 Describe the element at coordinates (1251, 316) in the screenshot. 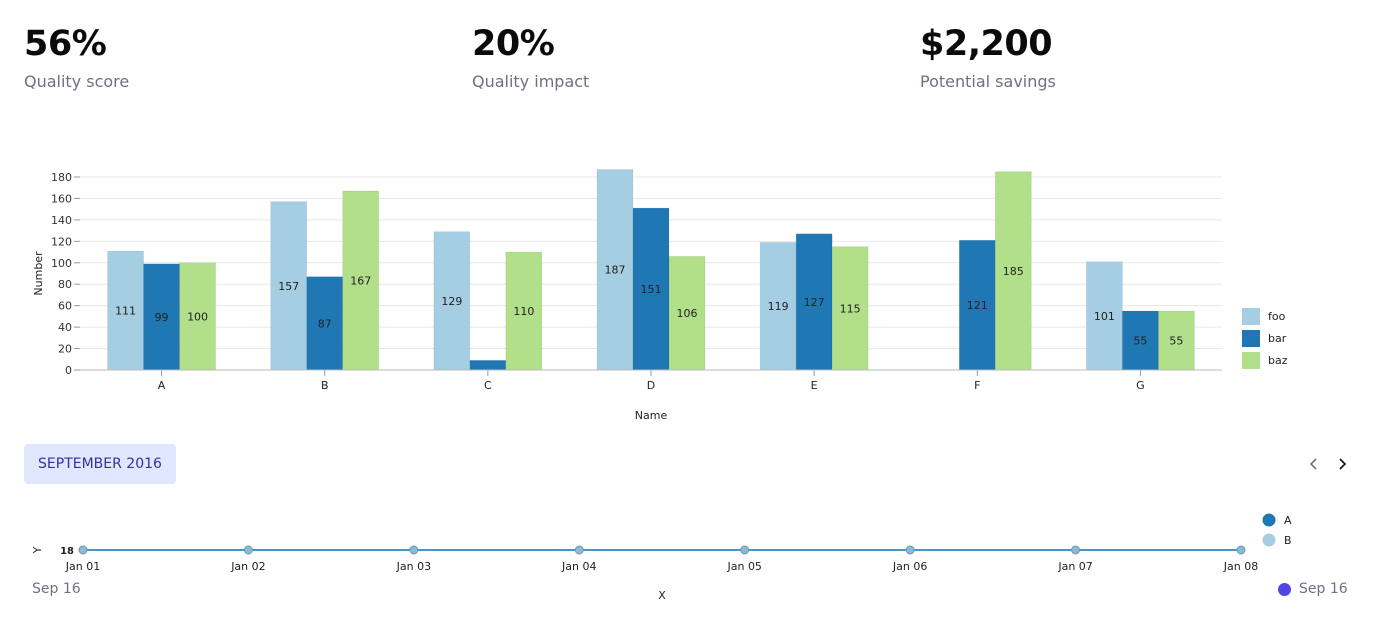

I see `legend-swatch-foo` at that location.